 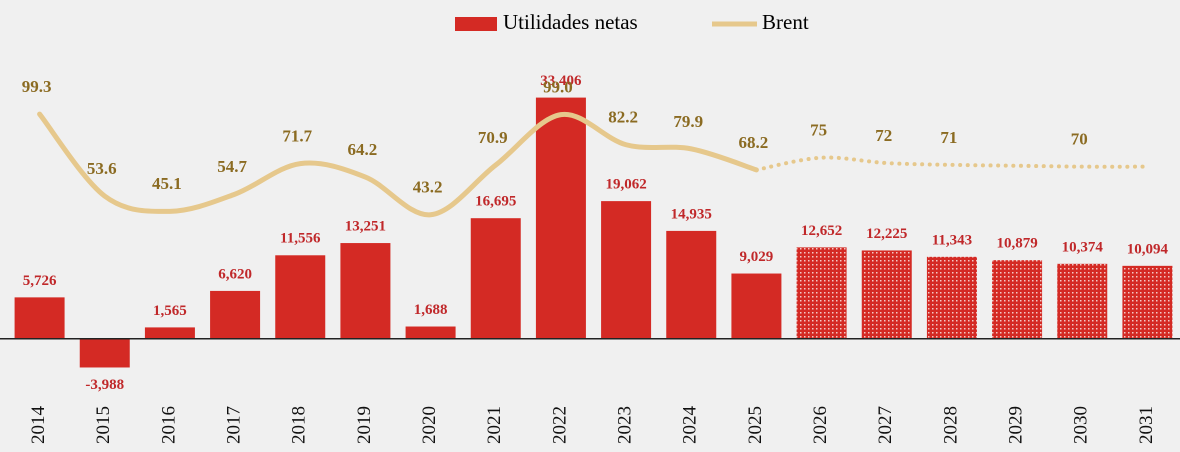 What do you see at coordinates (690, 425) in the screenshot?
I see `x-tick-label: 2024` at bounding box center [690, 425].